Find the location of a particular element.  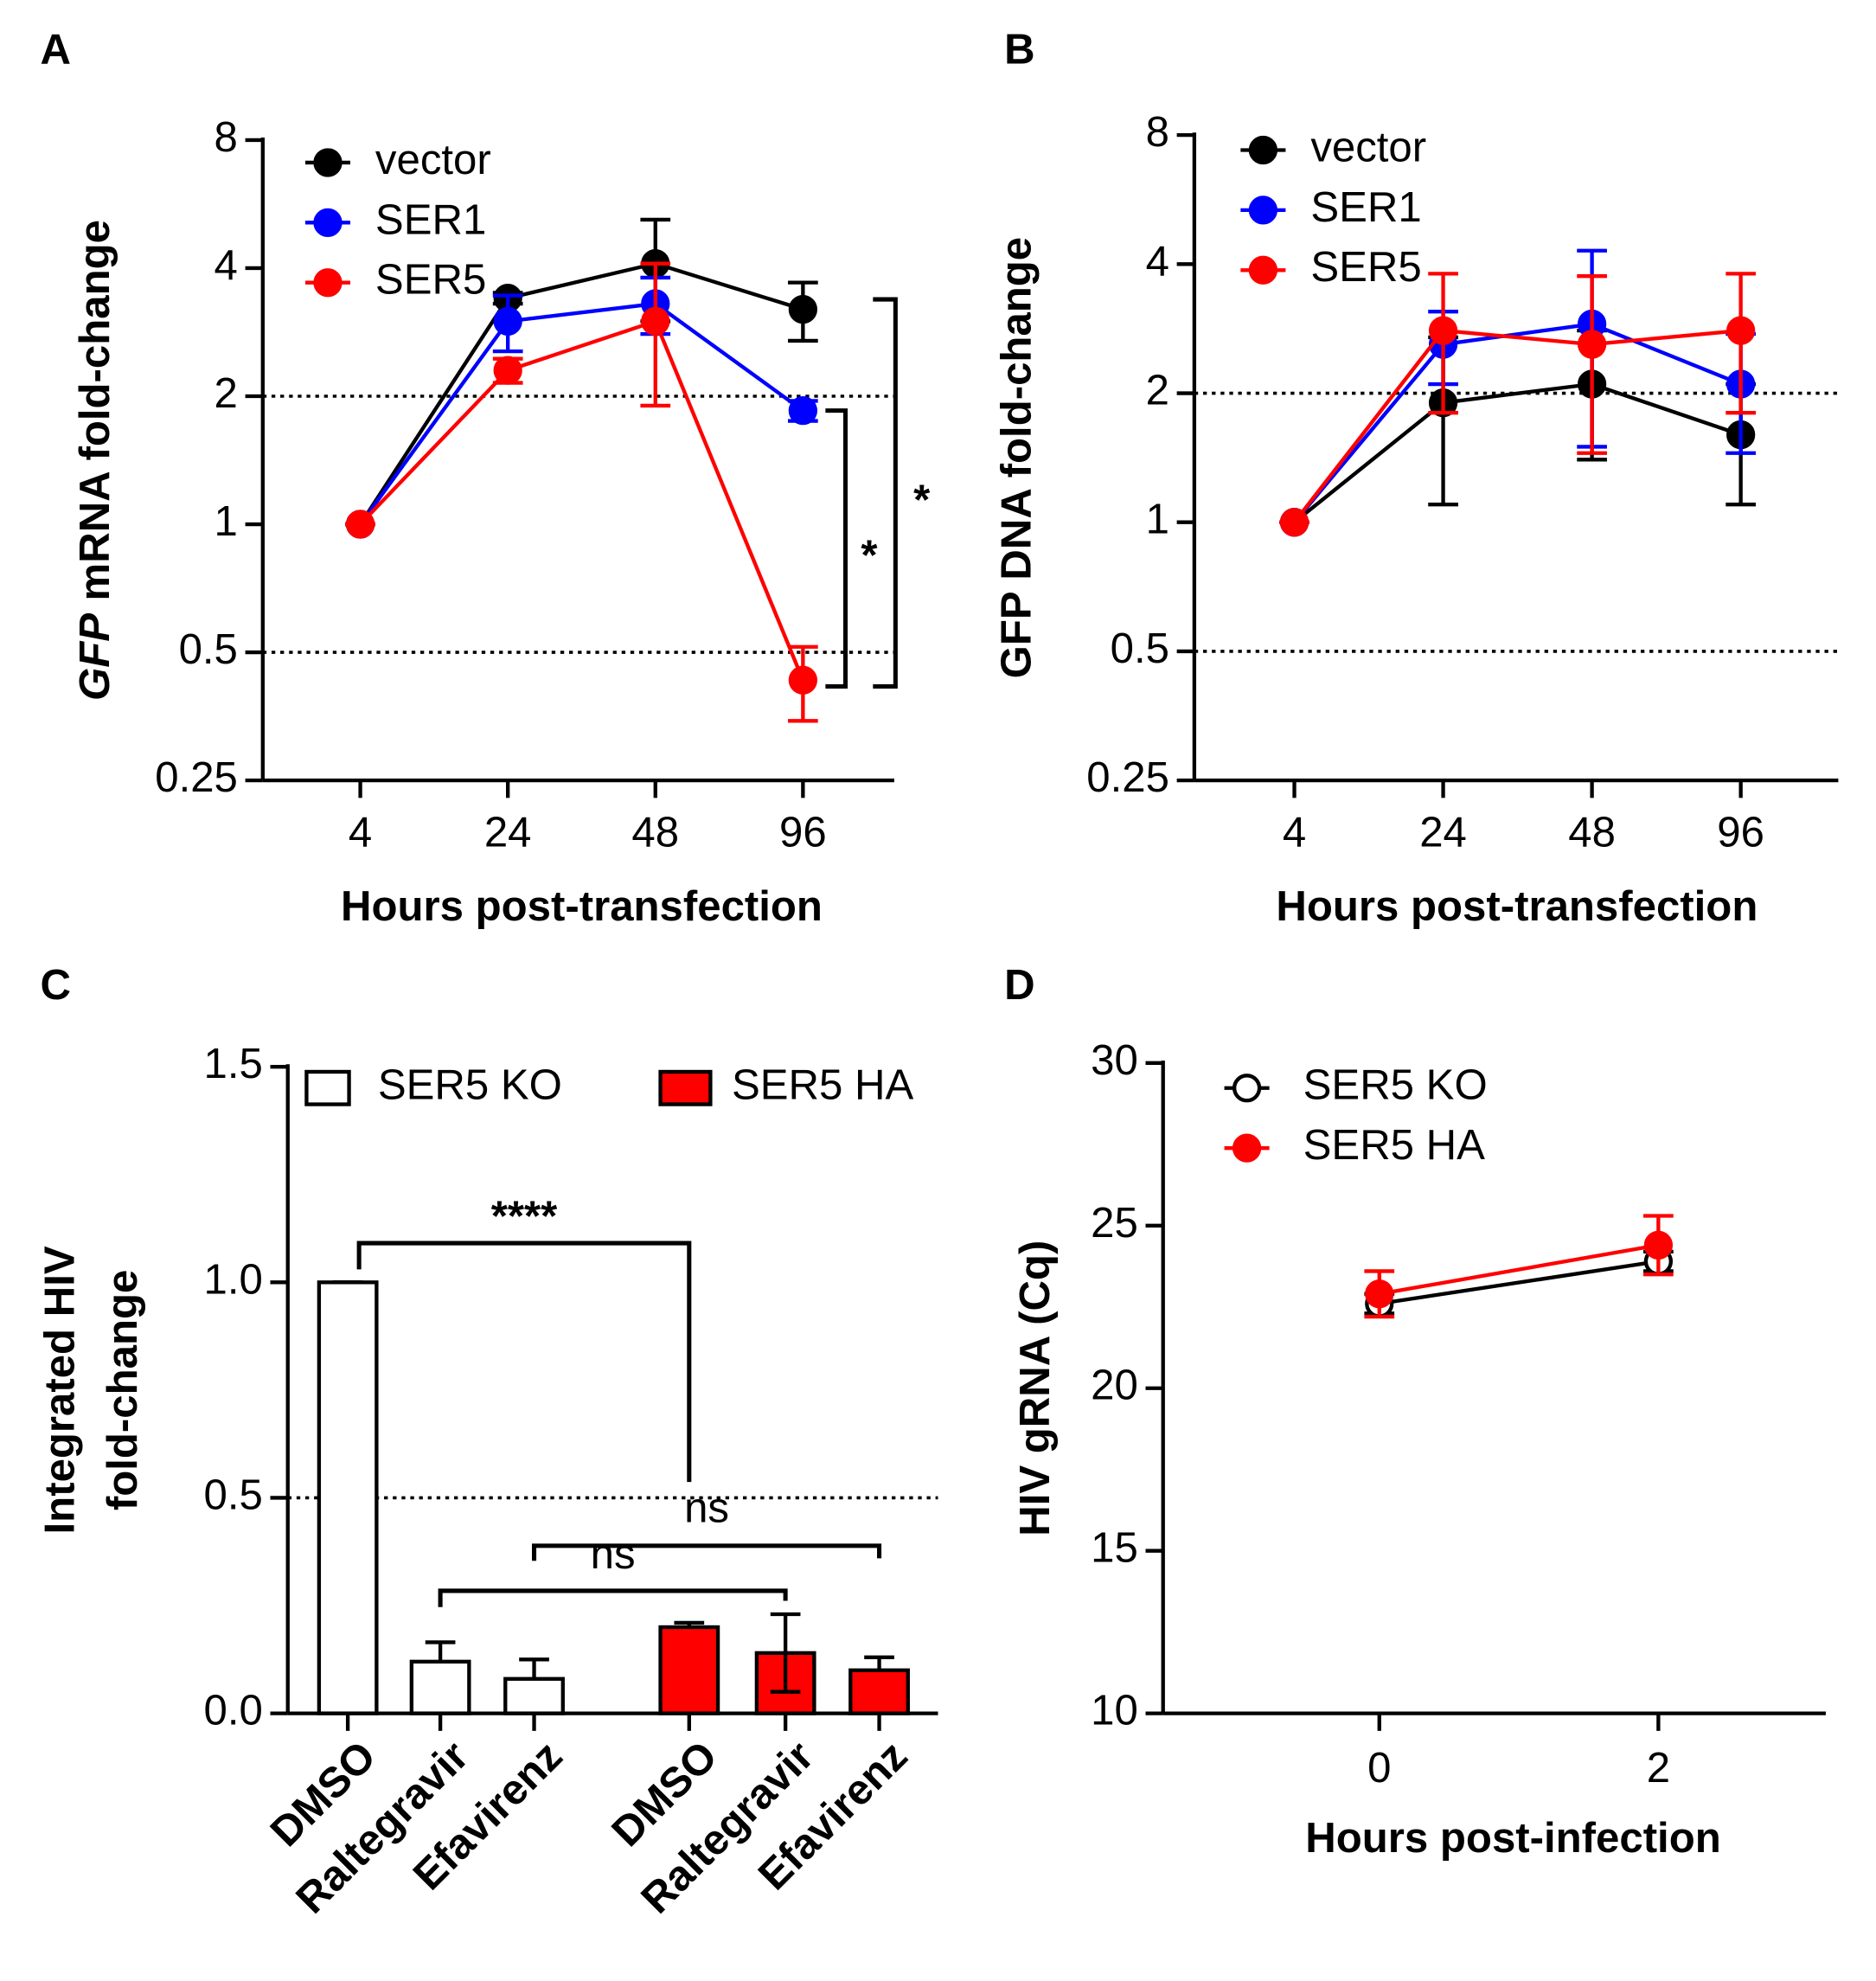

y-tick-label: 0.0 is located at coordinates (234, 1711).